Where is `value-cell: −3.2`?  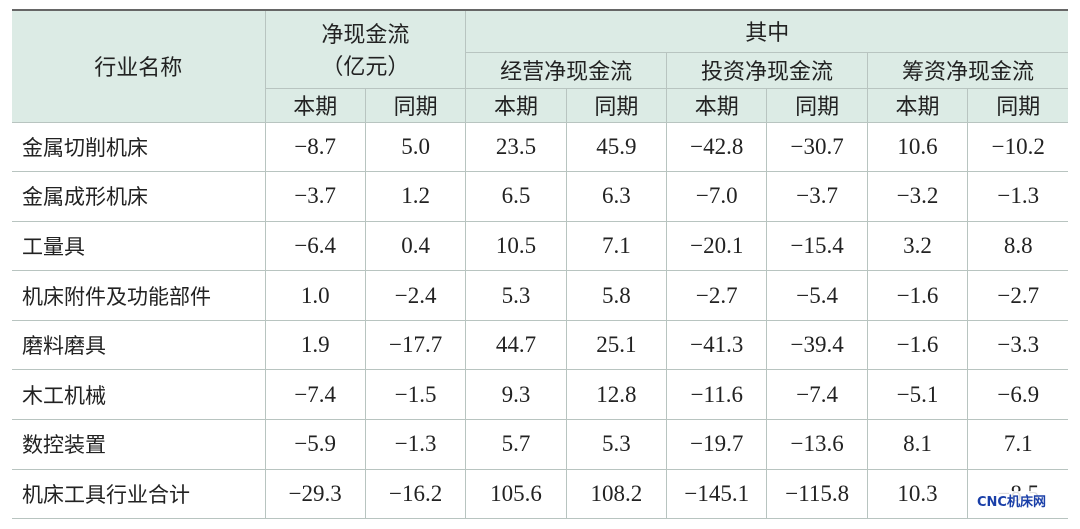 value-cell: −3.2 is located at coordinates (917, 196).